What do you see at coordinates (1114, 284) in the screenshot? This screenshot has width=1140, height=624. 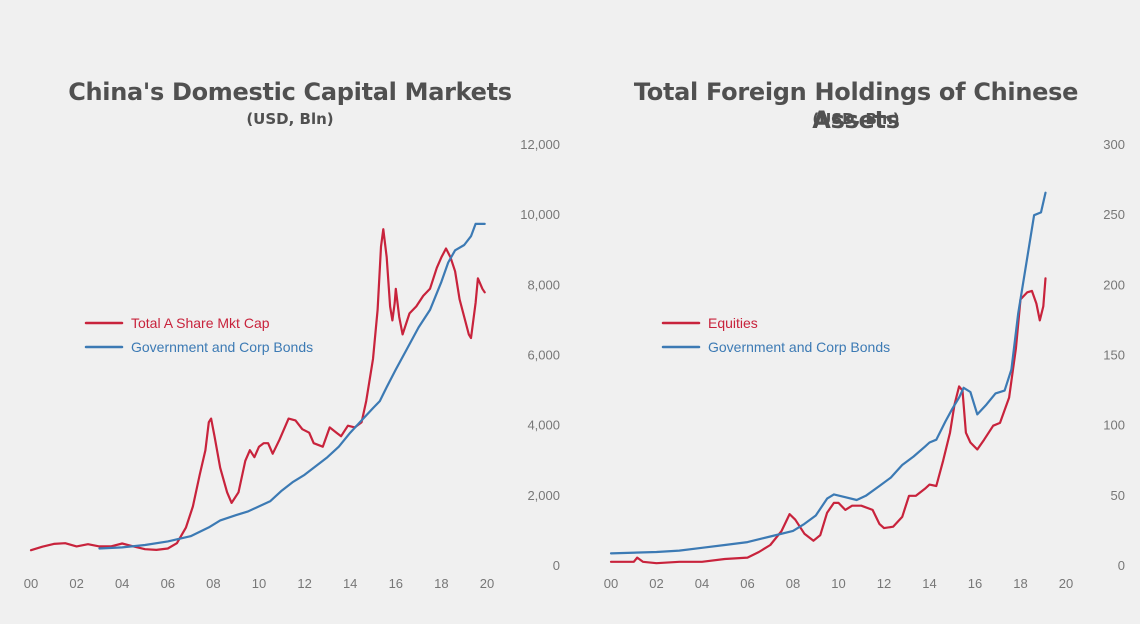 I see `right-y-tick-label: 200` at bounding box center [1114, 284].